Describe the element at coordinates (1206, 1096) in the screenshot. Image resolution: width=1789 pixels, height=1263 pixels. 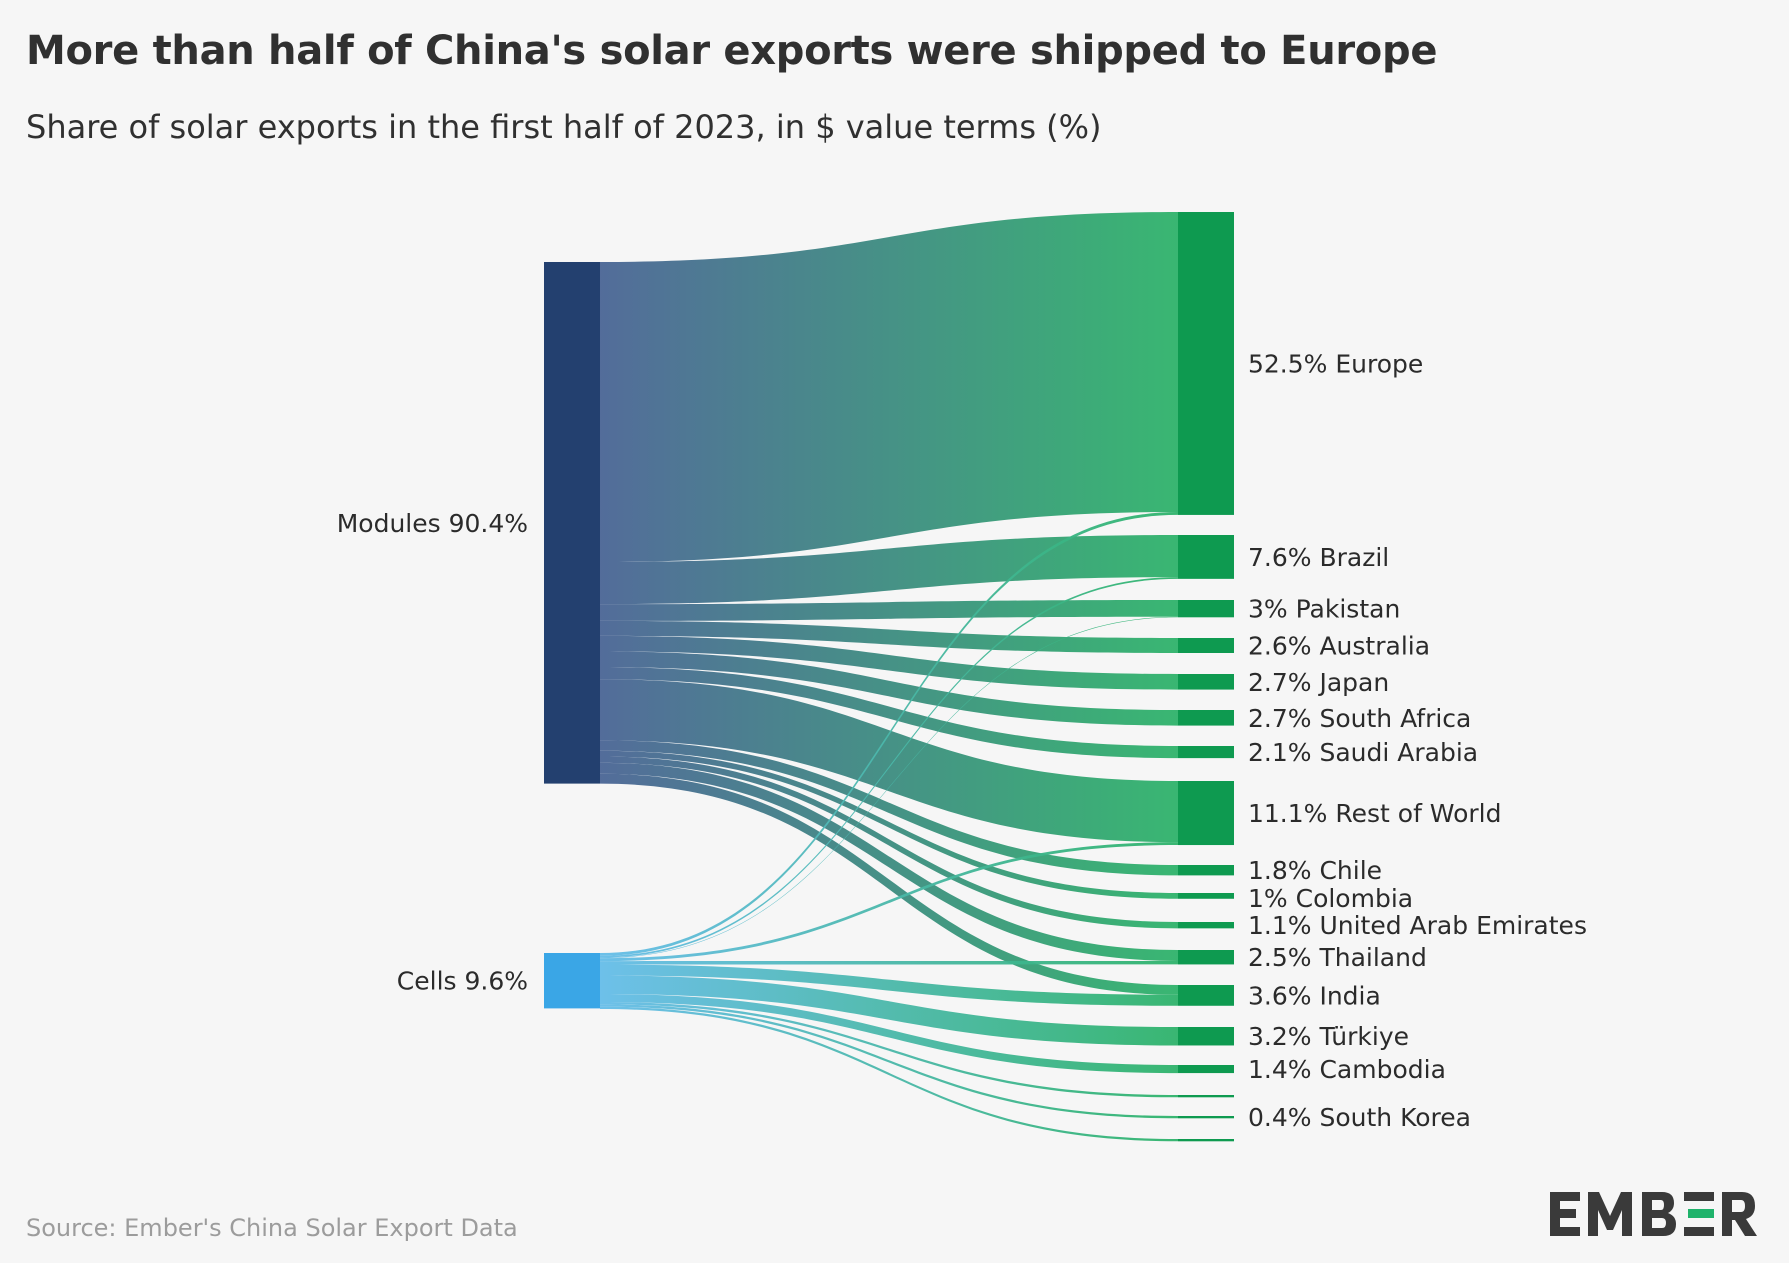
I see `node-unlabeled-a` at that location.